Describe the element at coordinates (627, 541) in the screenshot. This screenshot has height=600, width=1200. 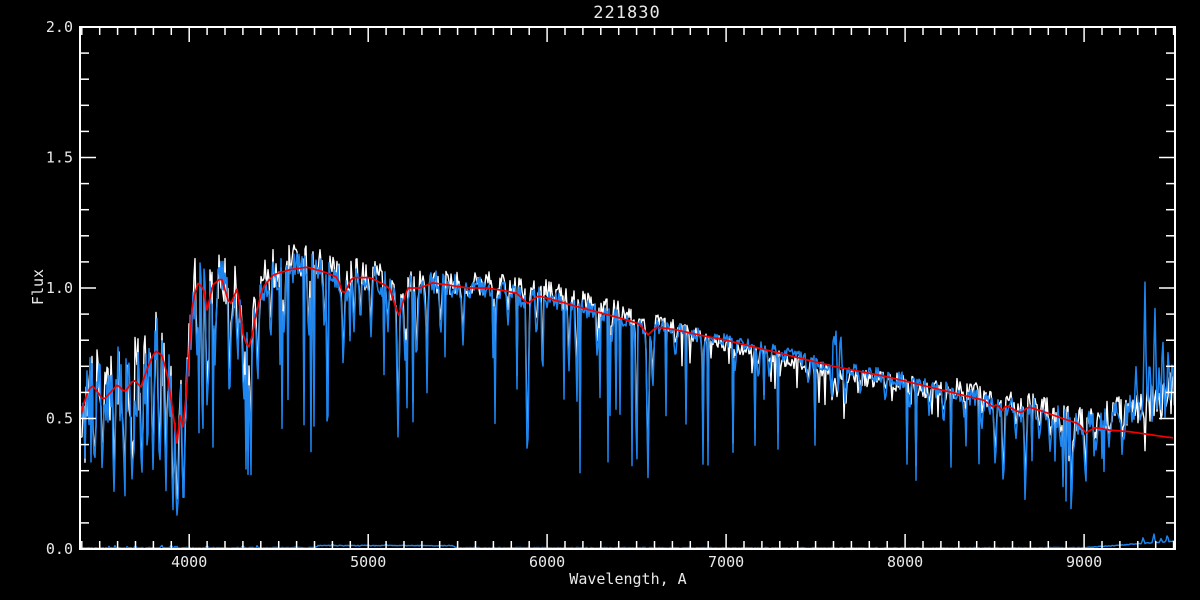
I see `error-spectrum-trace` at that location.